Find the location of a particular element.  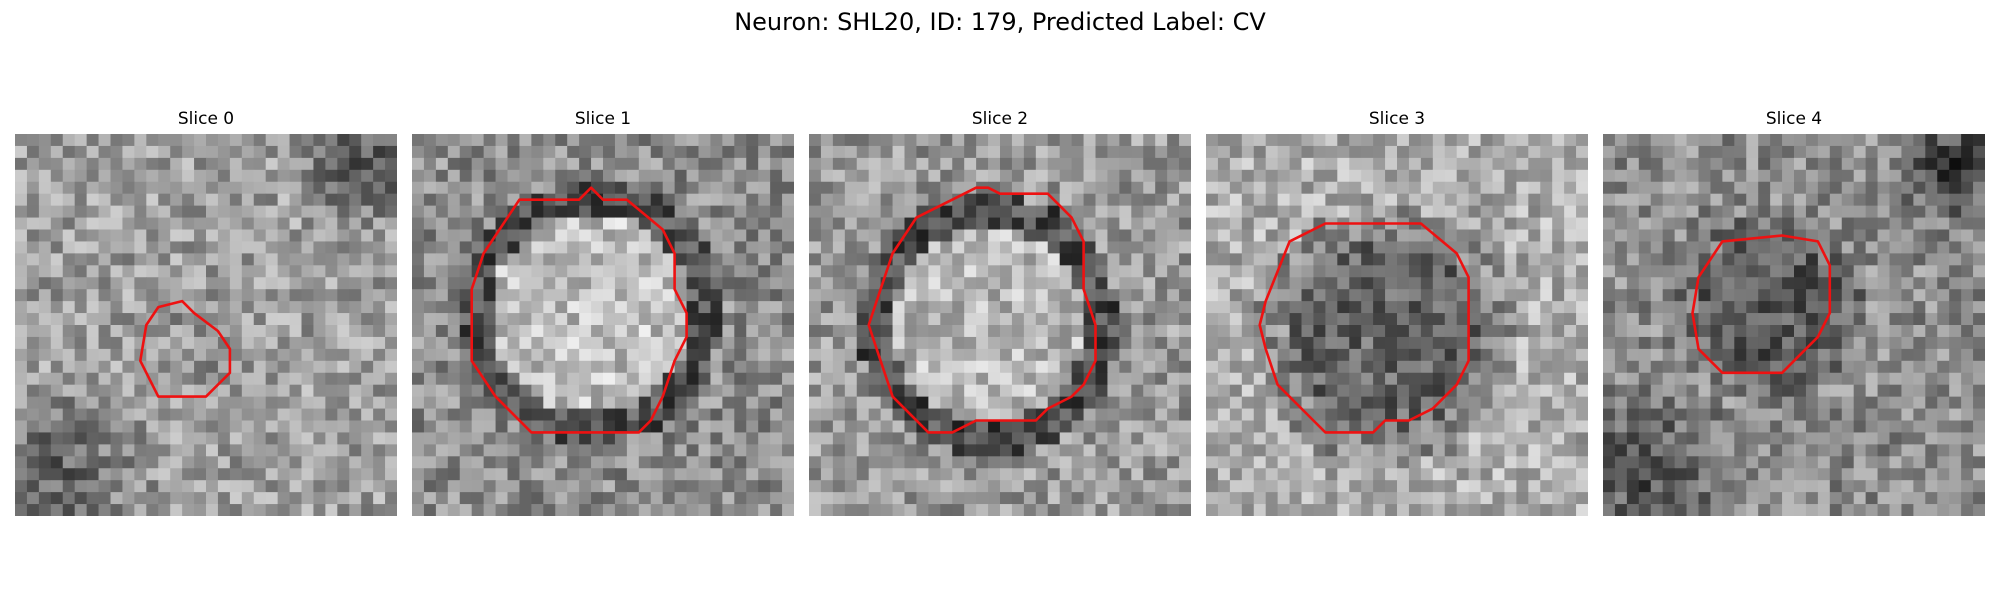

slice-title: Slice 0 is located at coordinates (206, 119).